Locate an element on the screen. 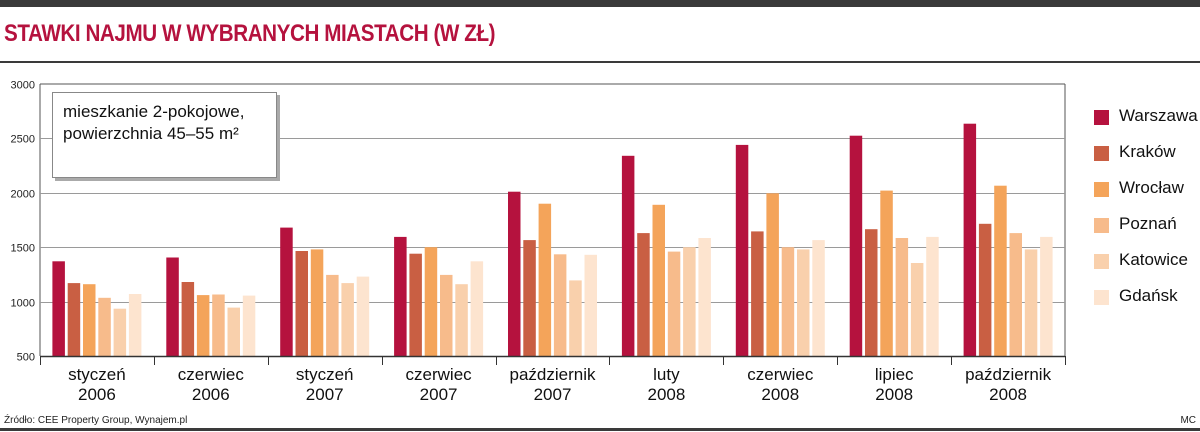 The width and height of the screenshot is (1200, 432). legend-item: Gdańsk is located at coordinates (1145, 297).